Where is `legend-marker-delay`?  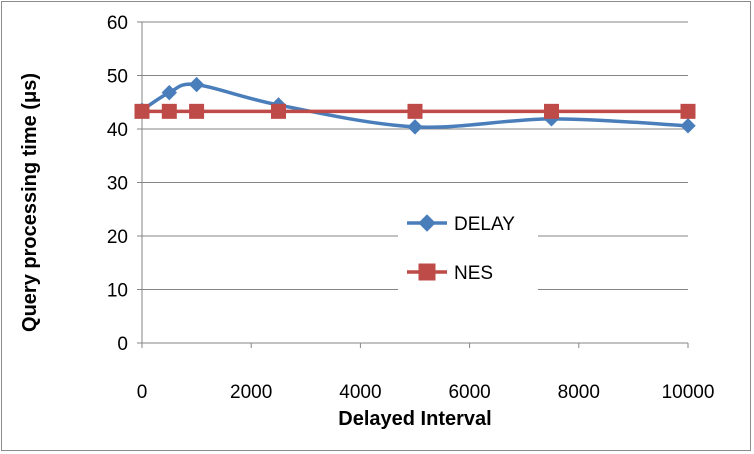
legend-marker-delay is located at coordinates (427, 223).